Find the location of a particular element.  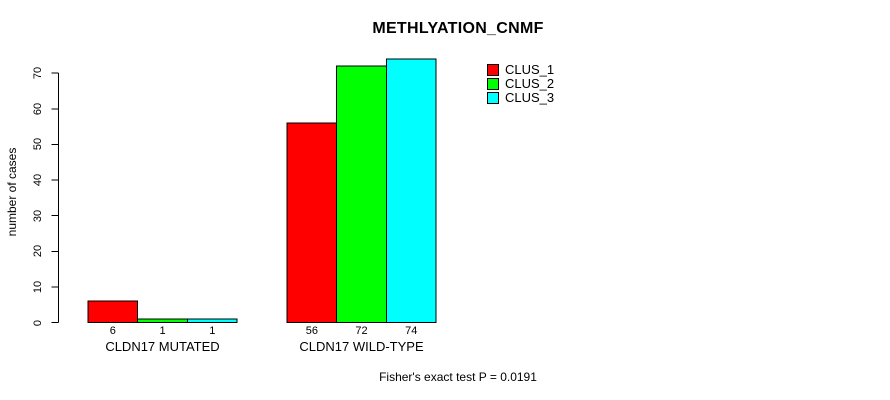

y-tick-label: 10 is located at coordinates (38, 286).